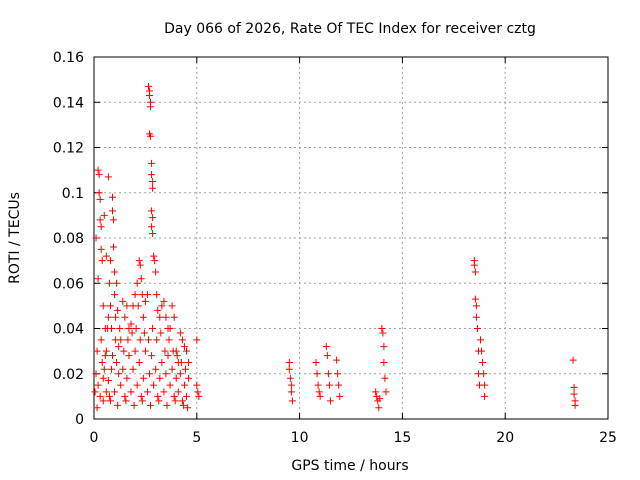  Describe the element at coordinates (73, 194) in the screenshot. I see `y-tick-label: 0.1` at that location.